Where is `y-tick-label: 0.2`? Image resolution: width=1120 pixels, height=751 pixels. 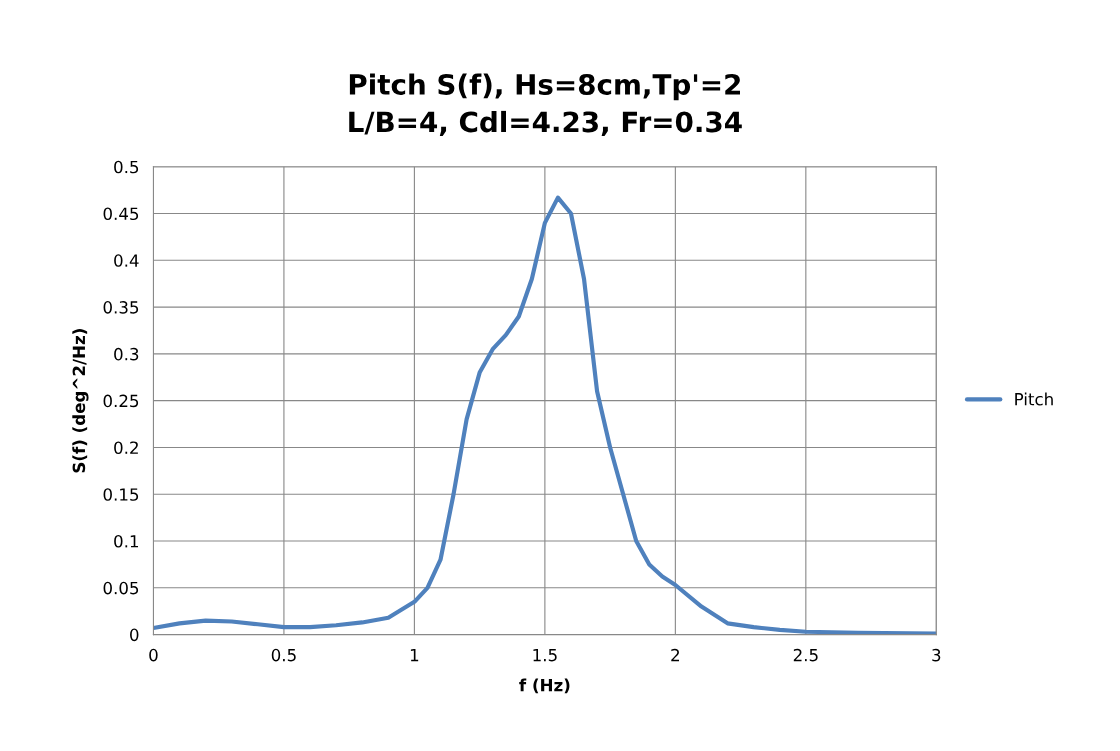
y-tick-label: 0.2 is located at coordinates (126, 448).